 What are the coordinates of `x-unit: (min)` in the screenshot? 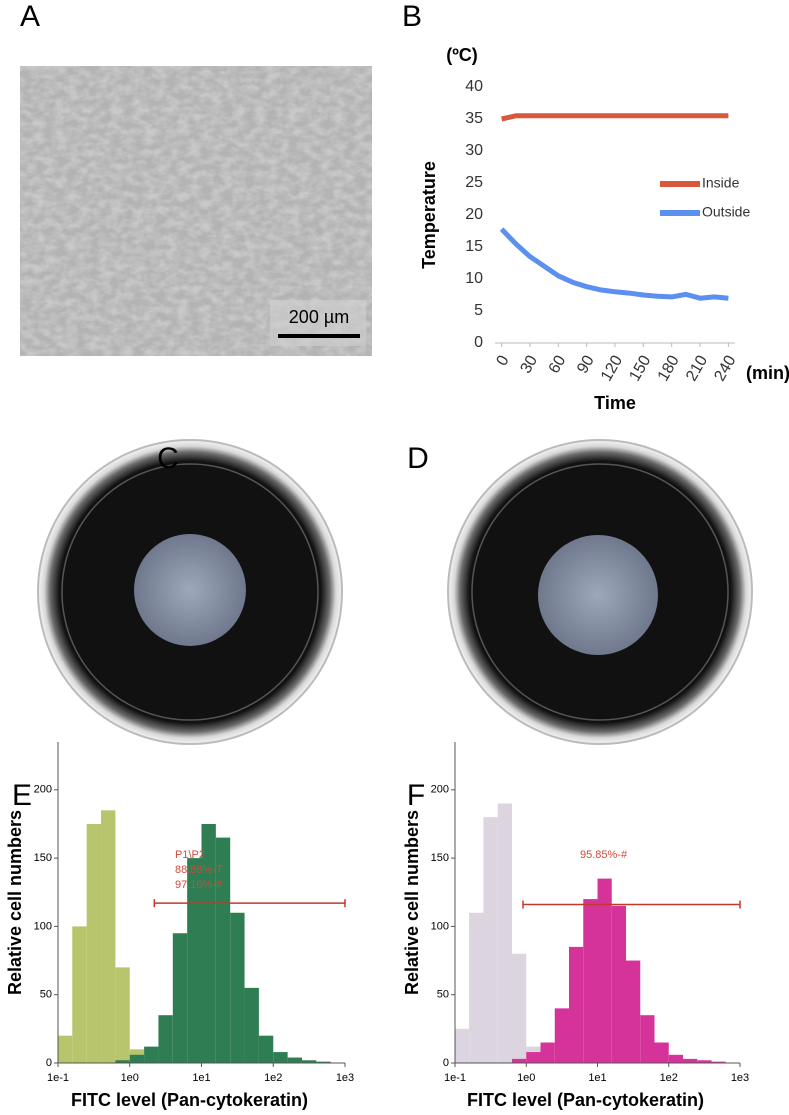 It's located at (767, 373).